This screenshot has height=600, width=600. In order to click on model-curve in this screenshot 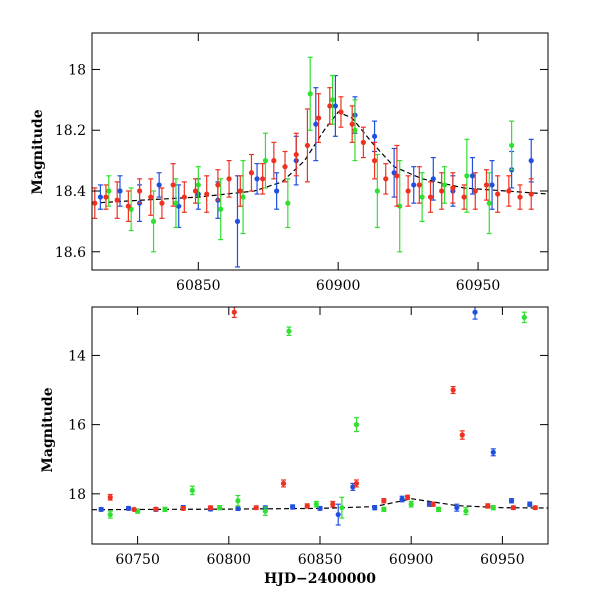, I will do `click(320, 504)`.